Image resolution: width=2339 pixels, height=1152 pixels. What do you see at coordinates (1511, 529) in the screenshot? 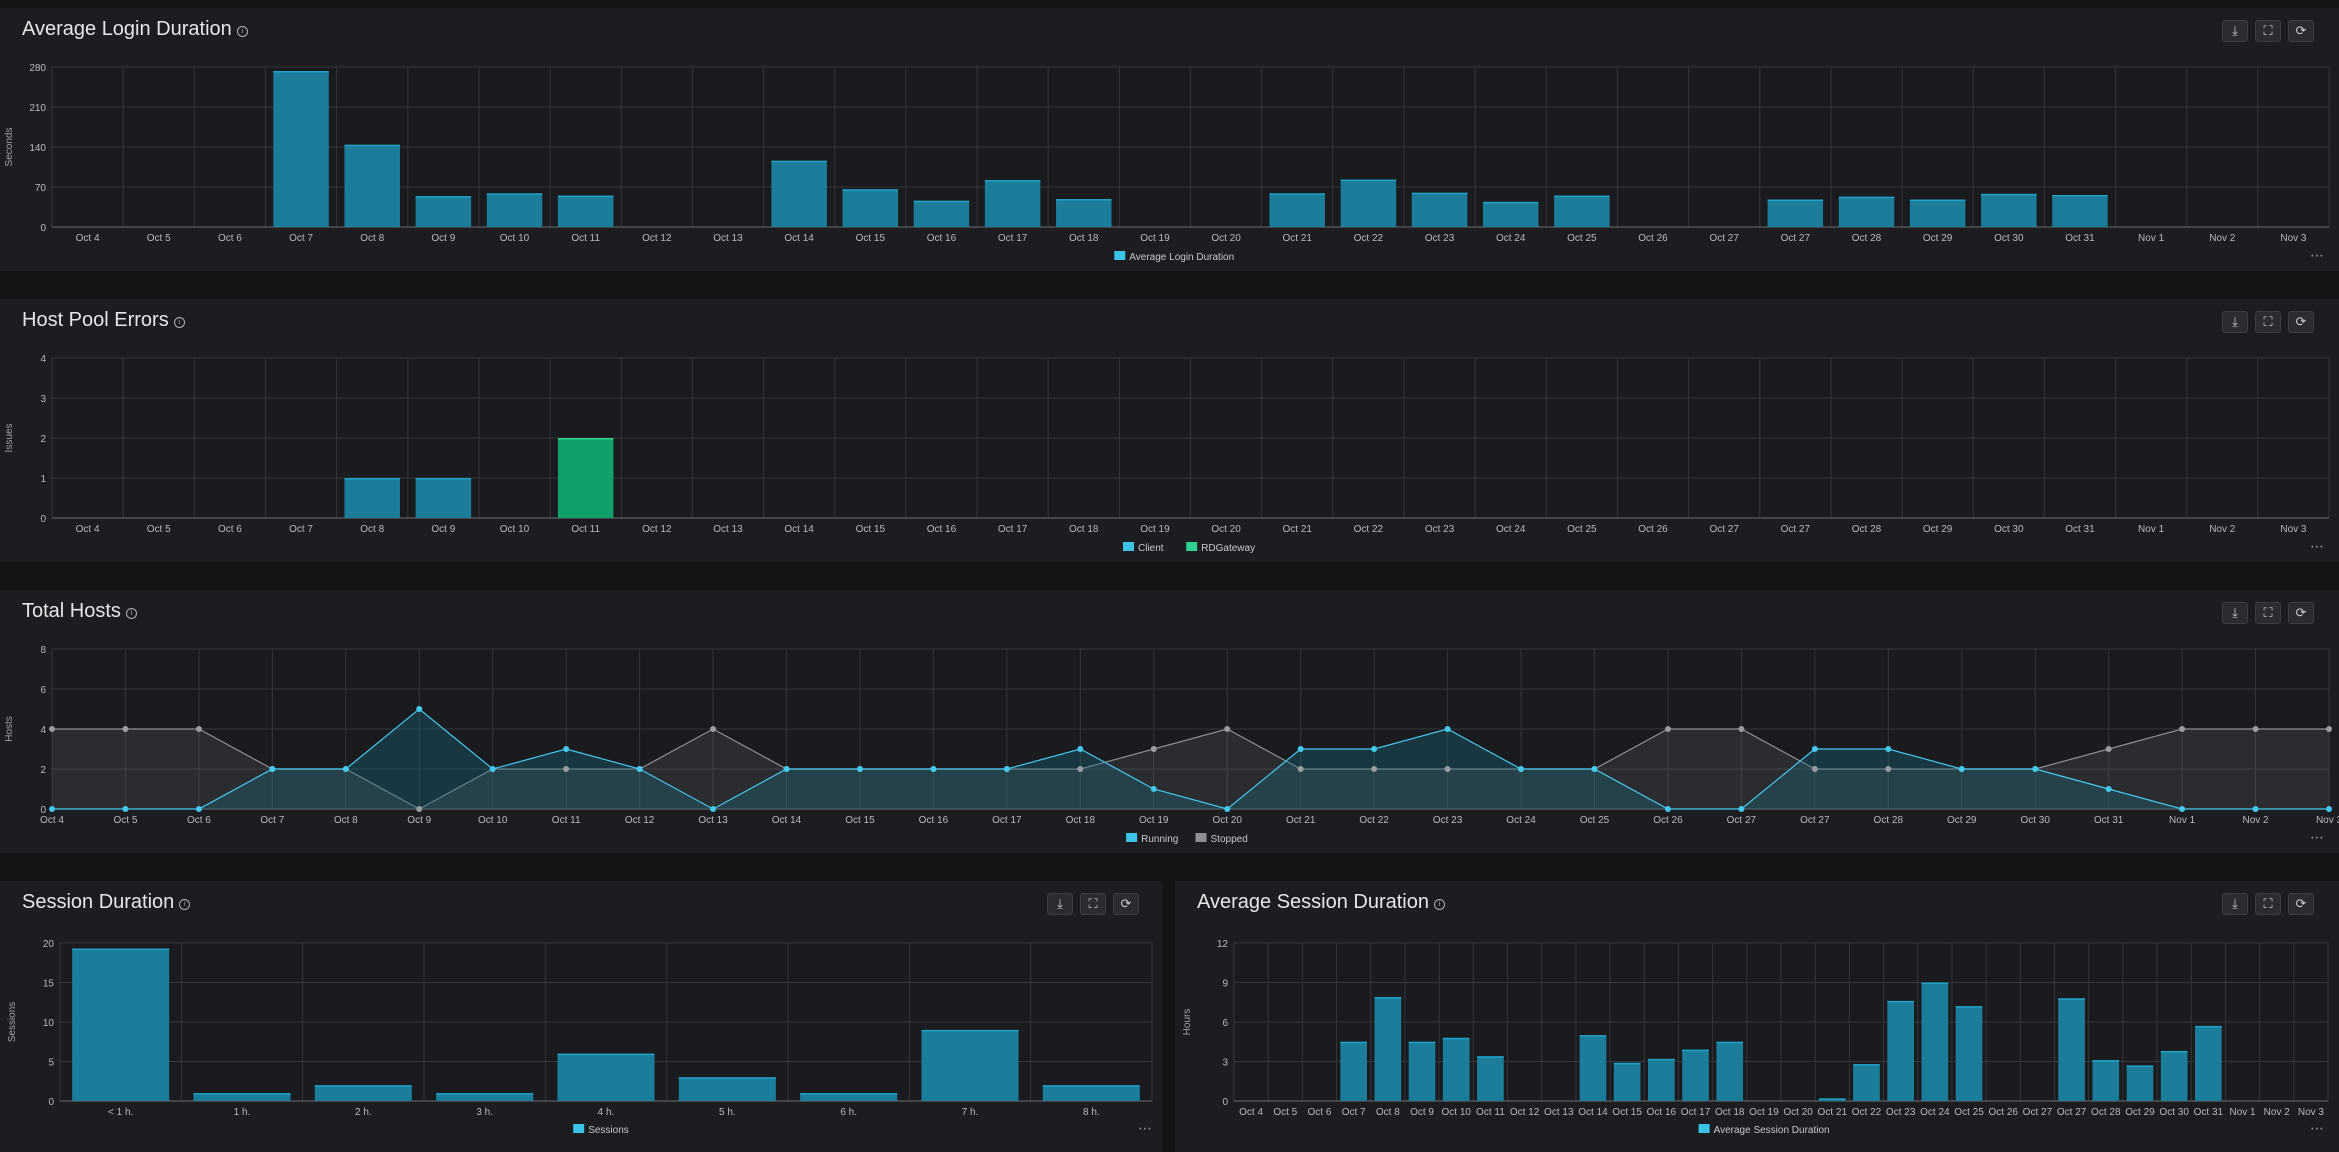
I see `x-tick-label: Oct 24` at bounding box center [1511, 529].